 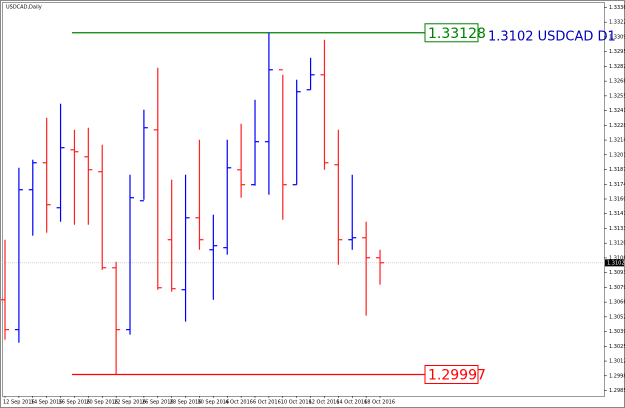 I want to click on y-tick-label: 1.31200, so click(x=617, y=244).